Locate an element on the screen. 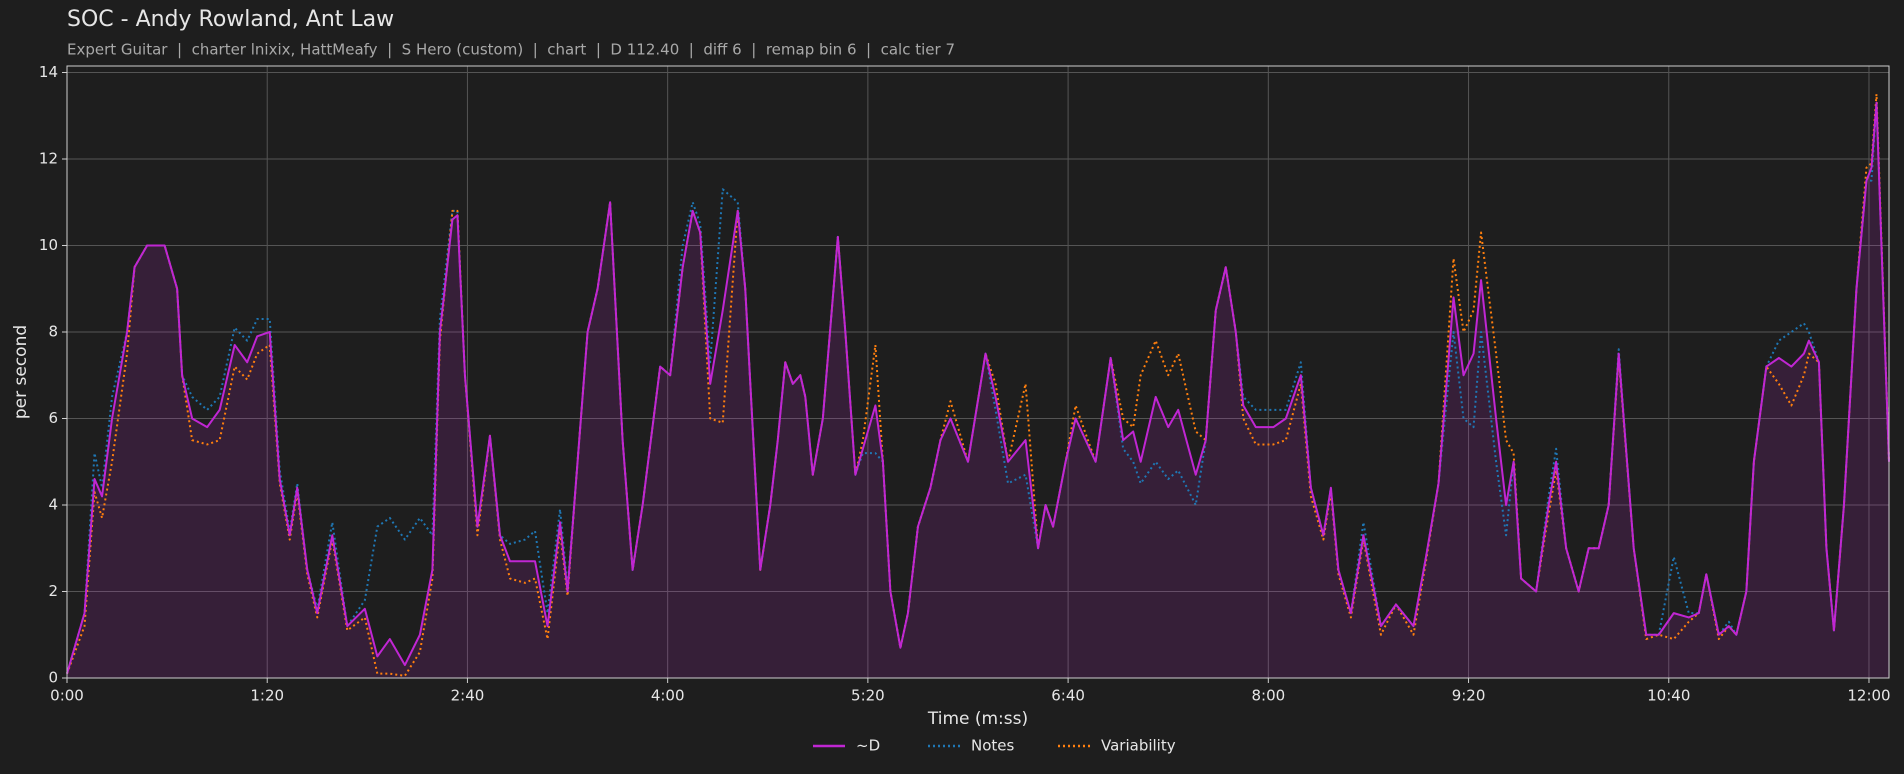 This screenshot has width=1904, height=774. x-tick-label: 0:00 is located at coordinates (67, 696).